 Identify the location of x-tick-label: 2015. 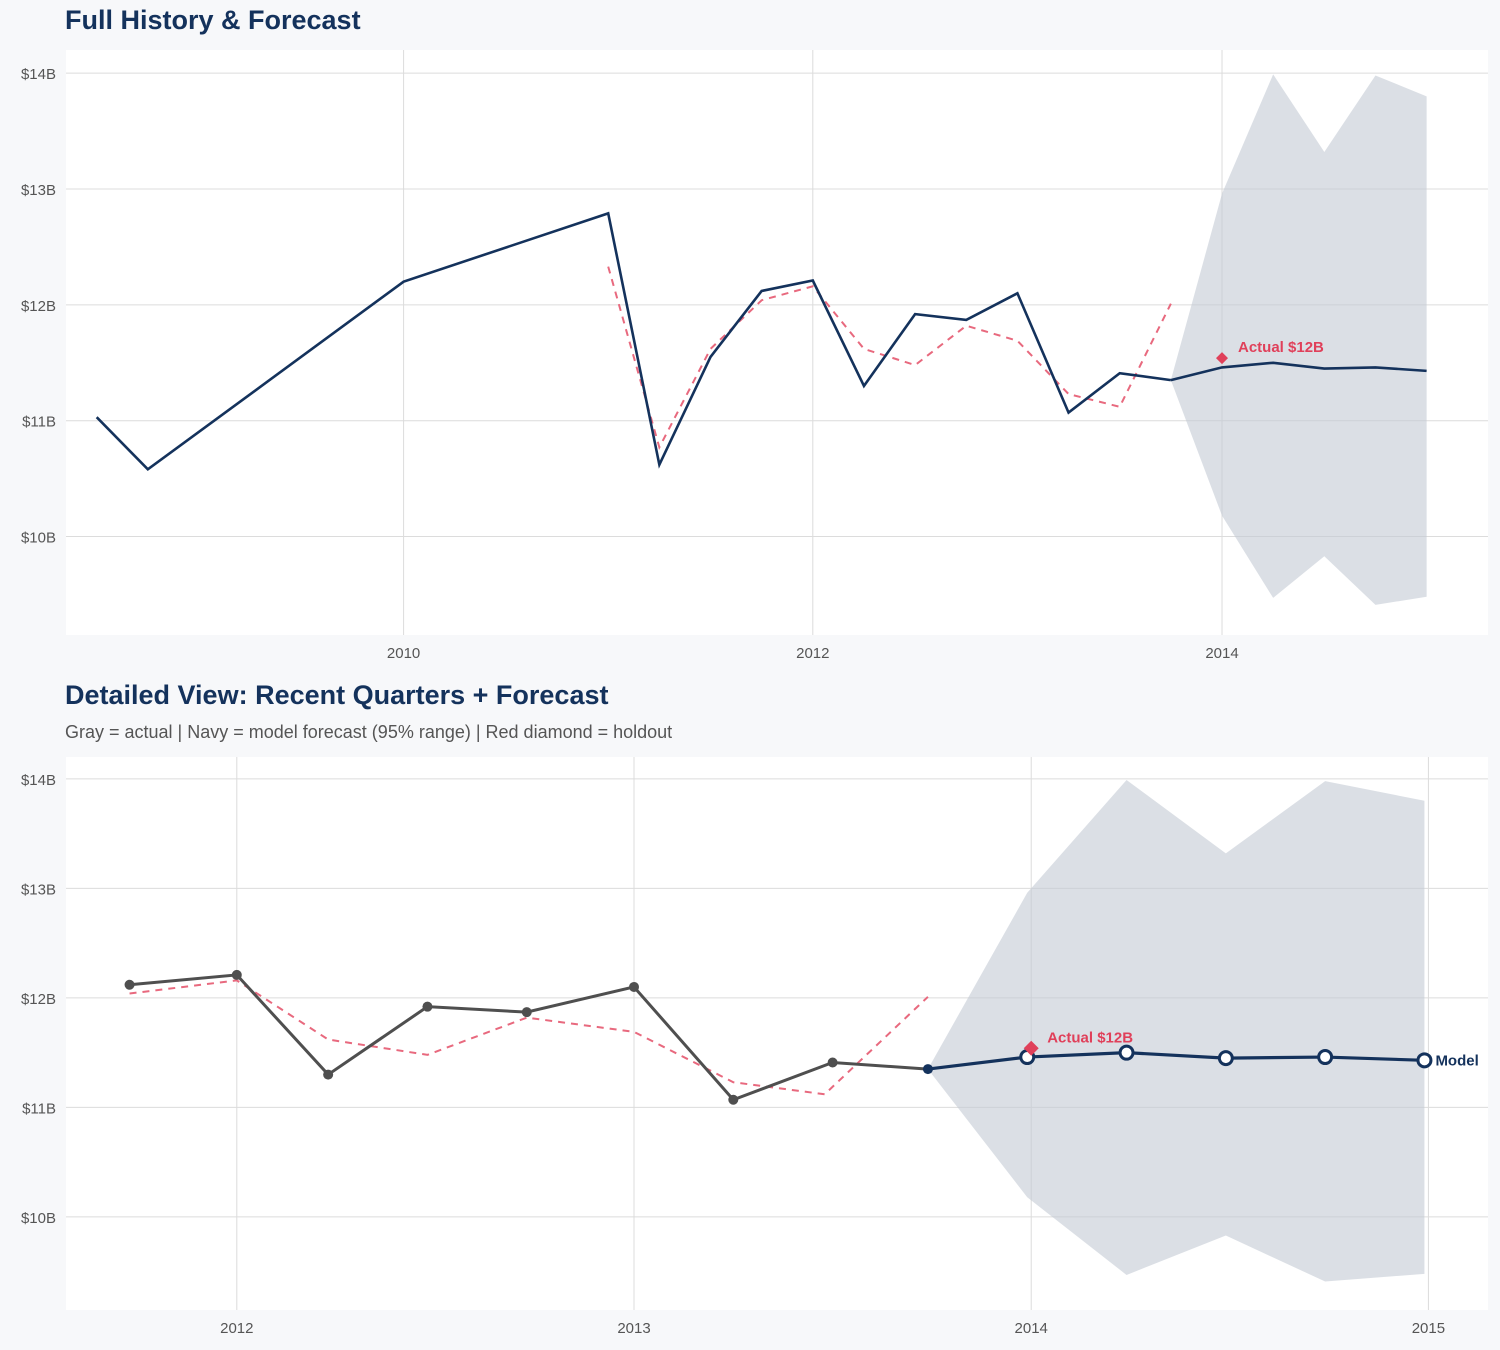
(1428, 1328).